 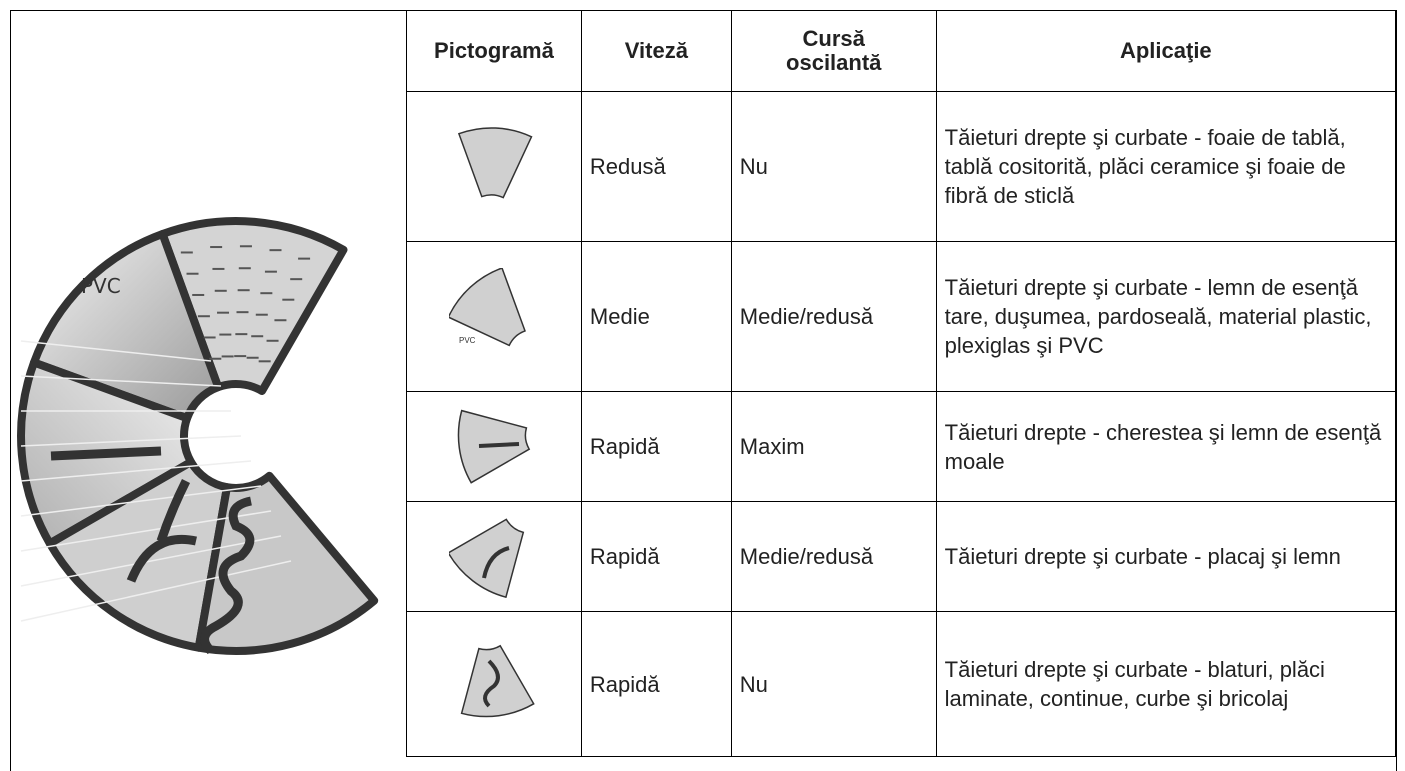 What do you see at coordinates (656, 51) in the screenshot?
I see `column-header: Viteză` at bounding box center [656, 51].